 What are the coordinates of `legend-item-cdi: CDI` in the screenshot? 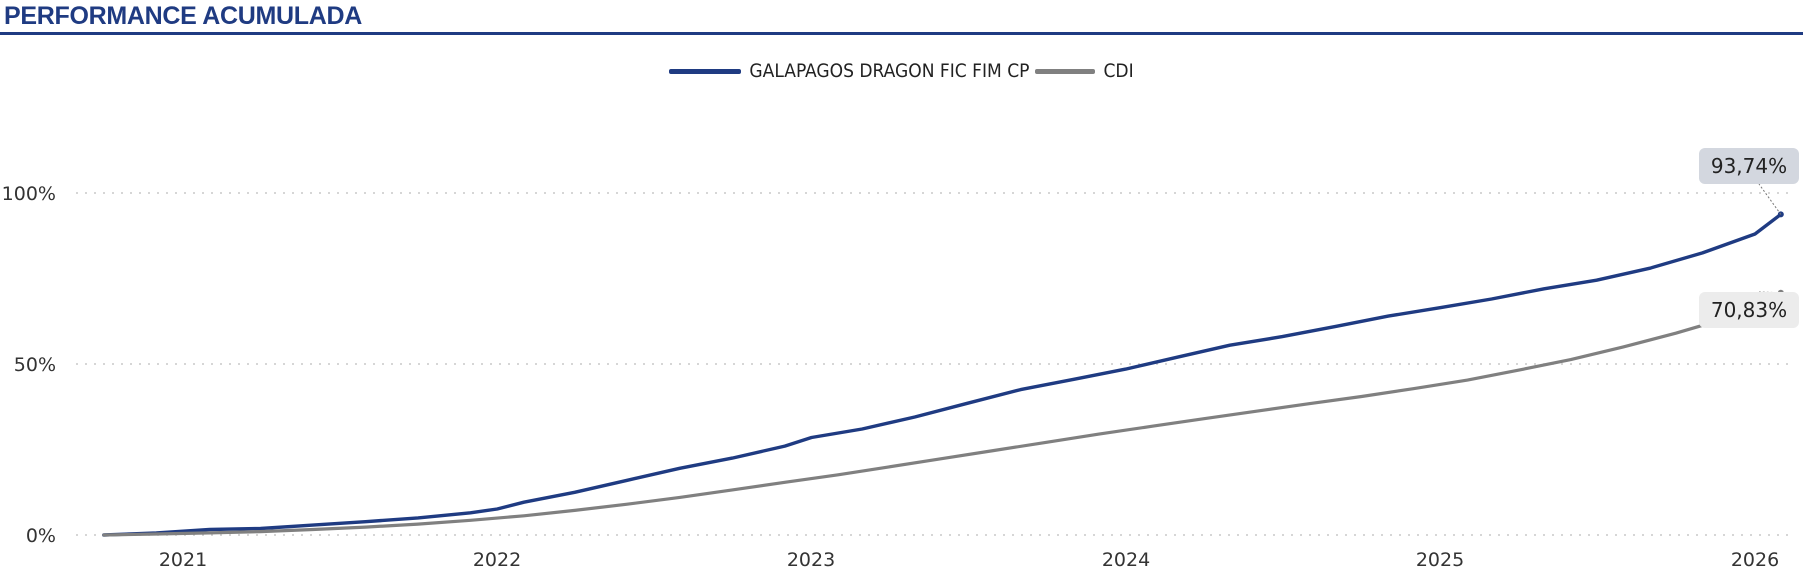 It's located at (1084, 71).